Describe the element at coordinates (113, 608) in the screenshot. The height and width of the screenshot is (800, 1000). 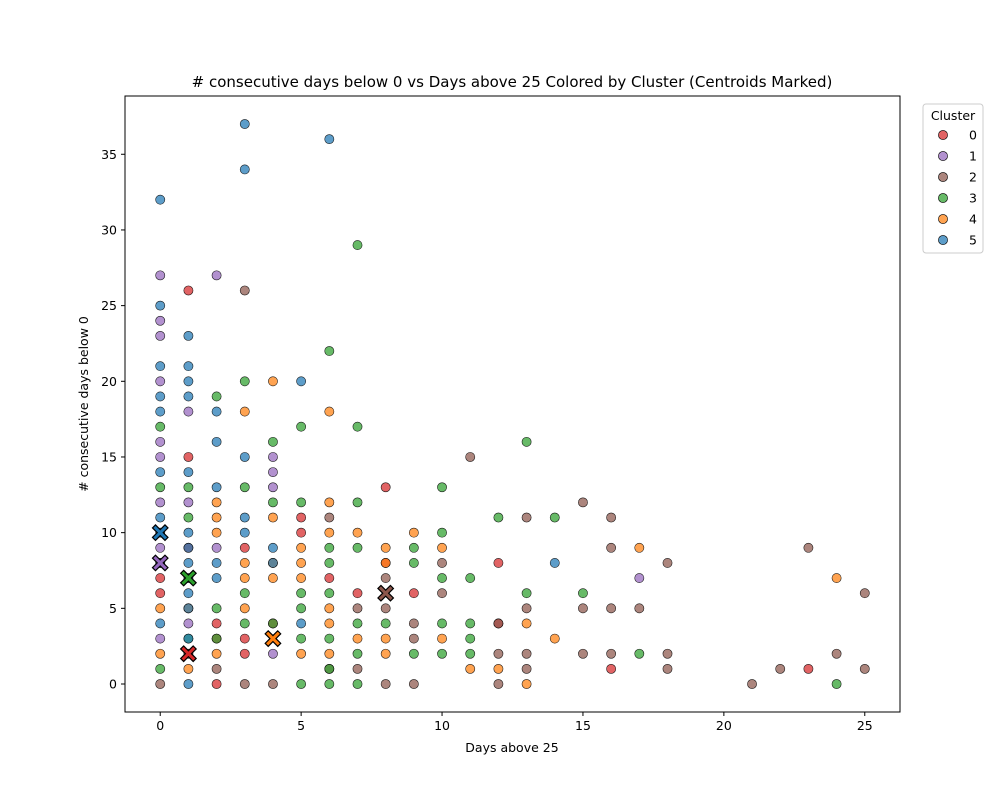
I see `y-tick-label: 5` at that location.